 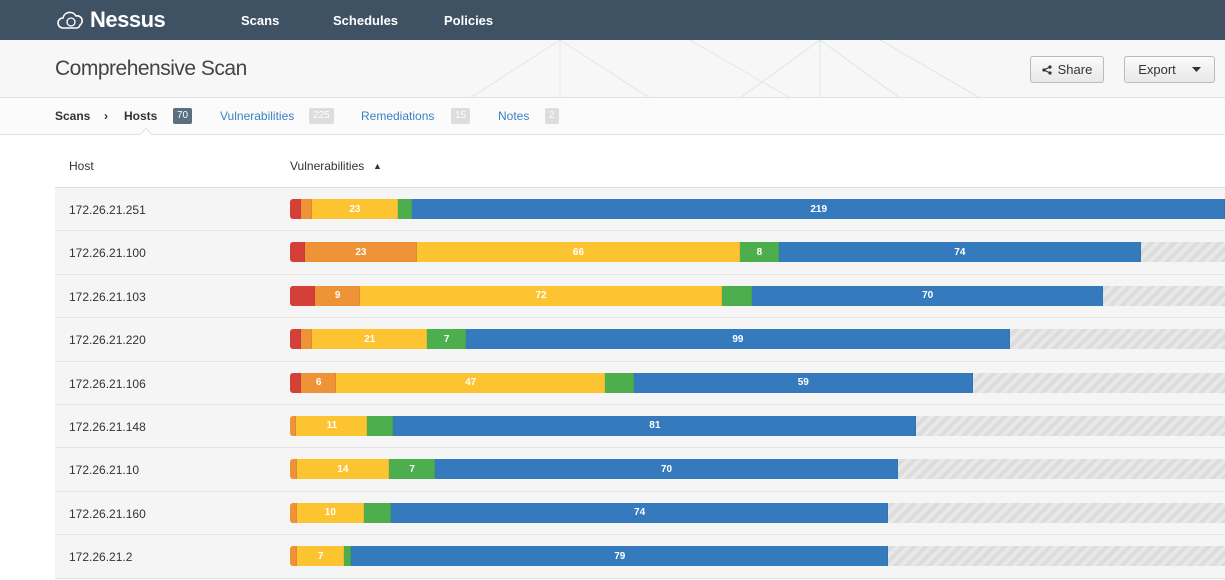 I want to click on nav-policies: Policies, so click(x=469, y=20).